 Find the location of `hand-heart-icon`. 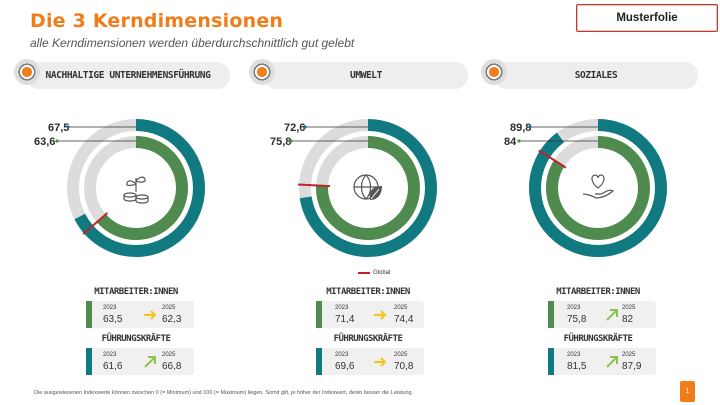

hand-heart-icon is located at coordinates (598, 186).